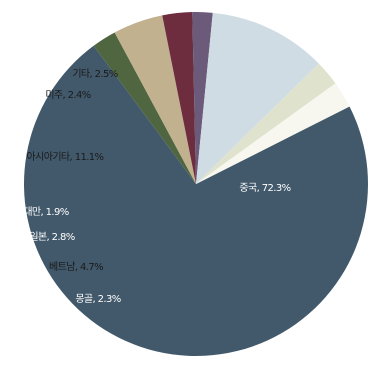 Image resolution: width=374 pixels, height=369 pixels. Describe the element at coordinates (51, 237) in the screenshot. I see `slice-label-4: 일본, 2.8%` at that location.